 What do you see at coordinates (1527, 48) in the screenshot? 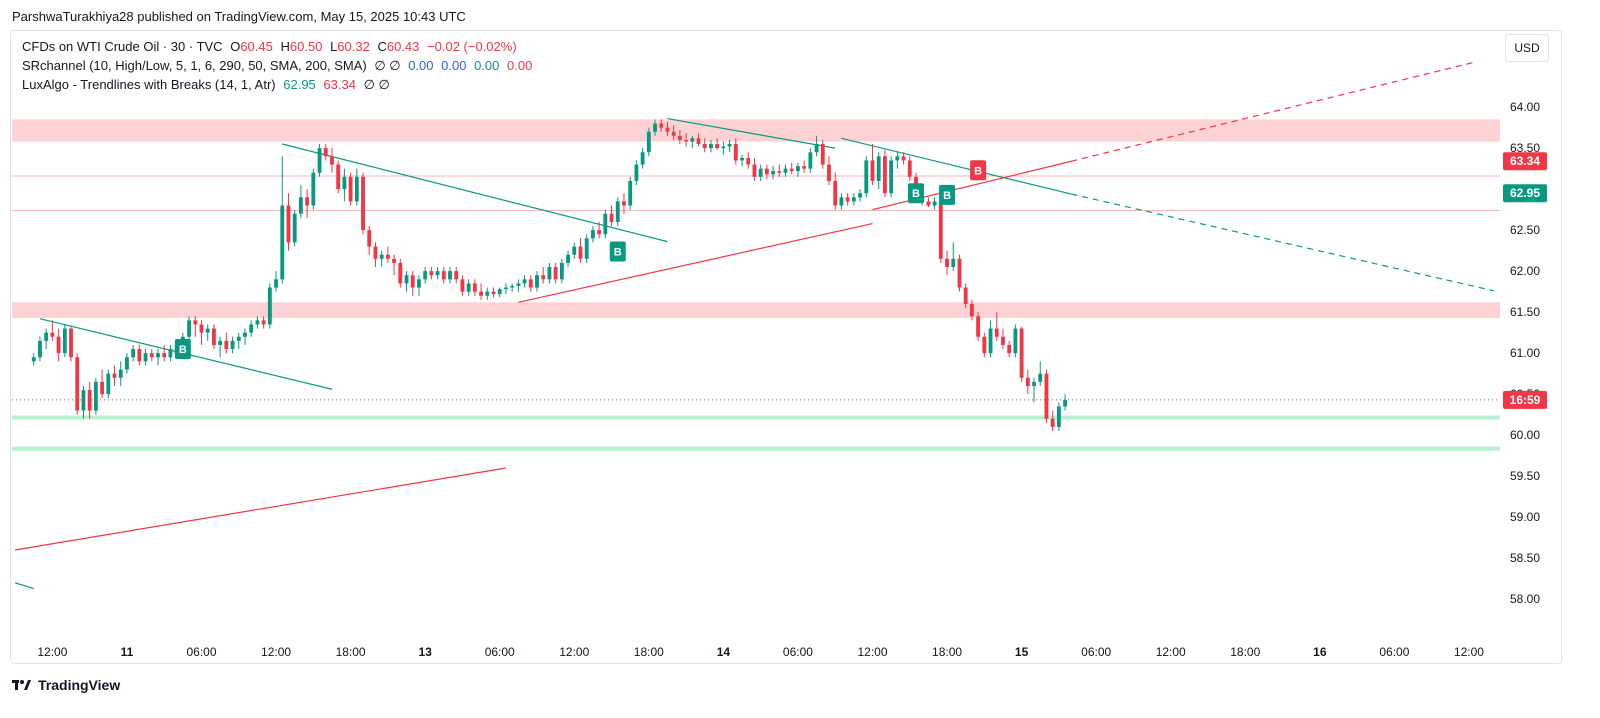
I see `currency-button: USD` at bounding box center [1527, 48].